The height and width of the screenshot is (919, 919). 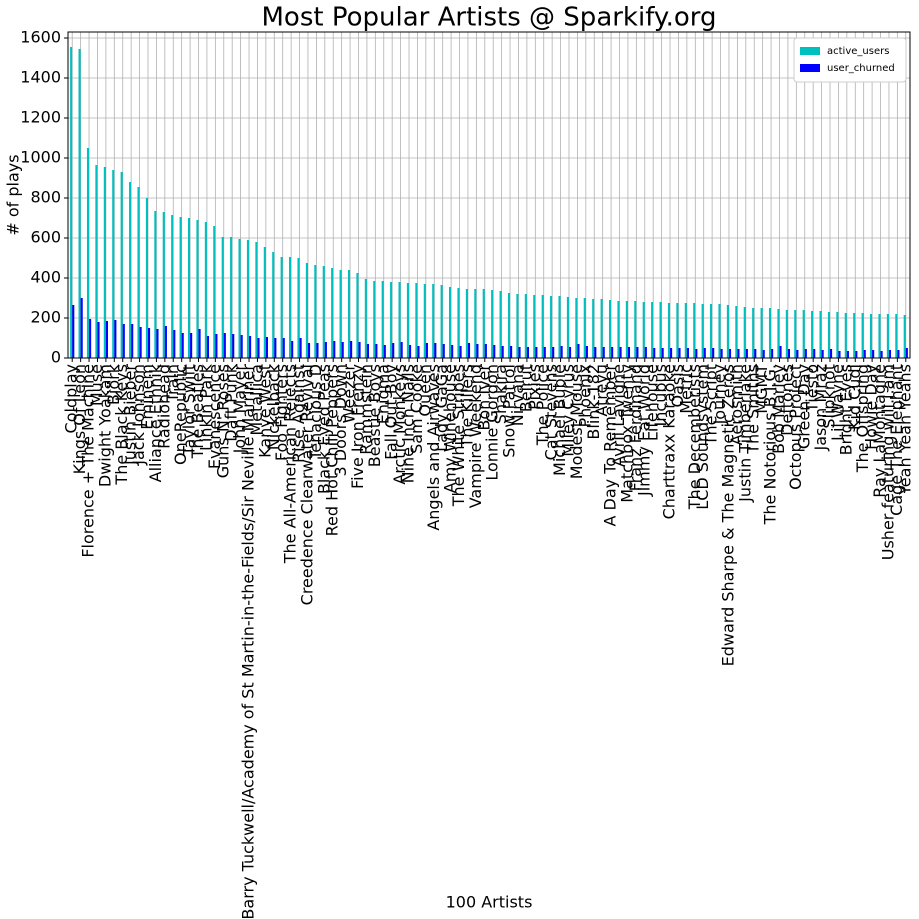 What do you see at coordinates (306, 484) in the screenshot?
I see `x-tick-label: Creedence Clearwater Revival` at bounding box center [306, 484].